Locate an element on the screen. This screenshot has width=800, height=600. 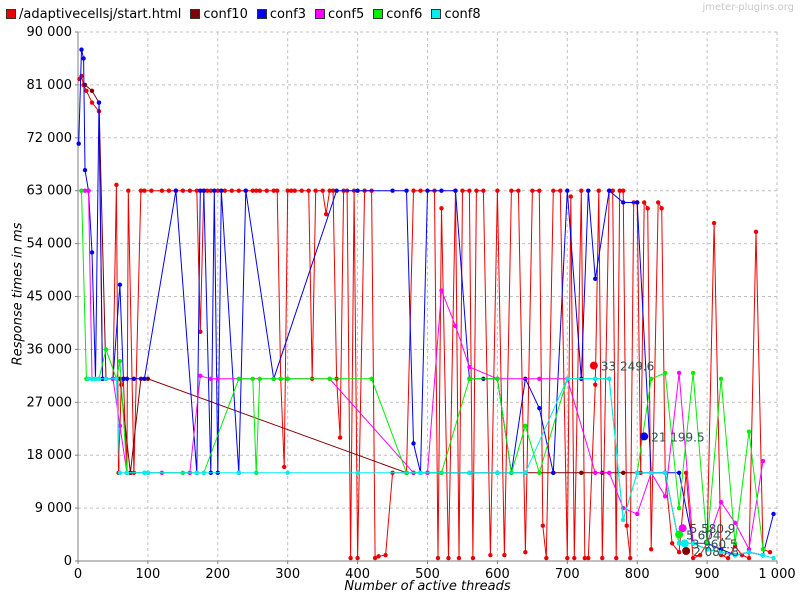
y-tick-label: 18 000 is located at coordinates (50, 455).